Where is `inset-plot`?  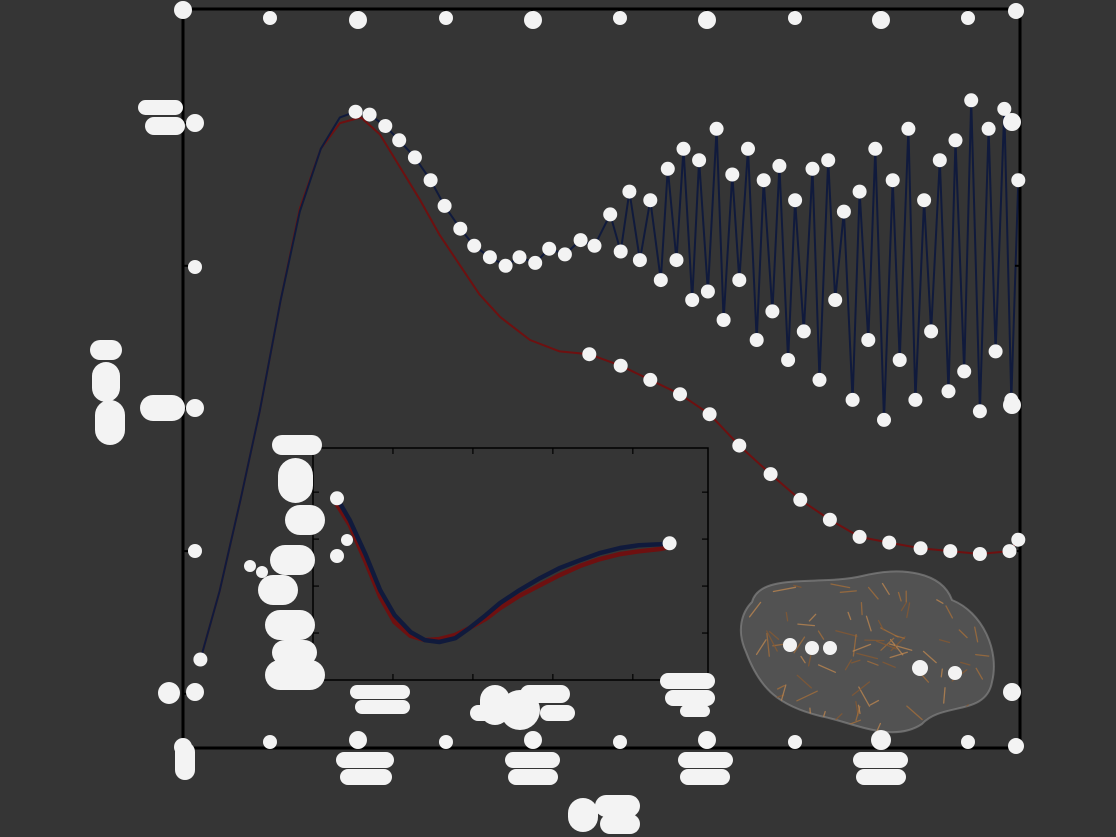 inset-plot is located at coordinates (510, 564).